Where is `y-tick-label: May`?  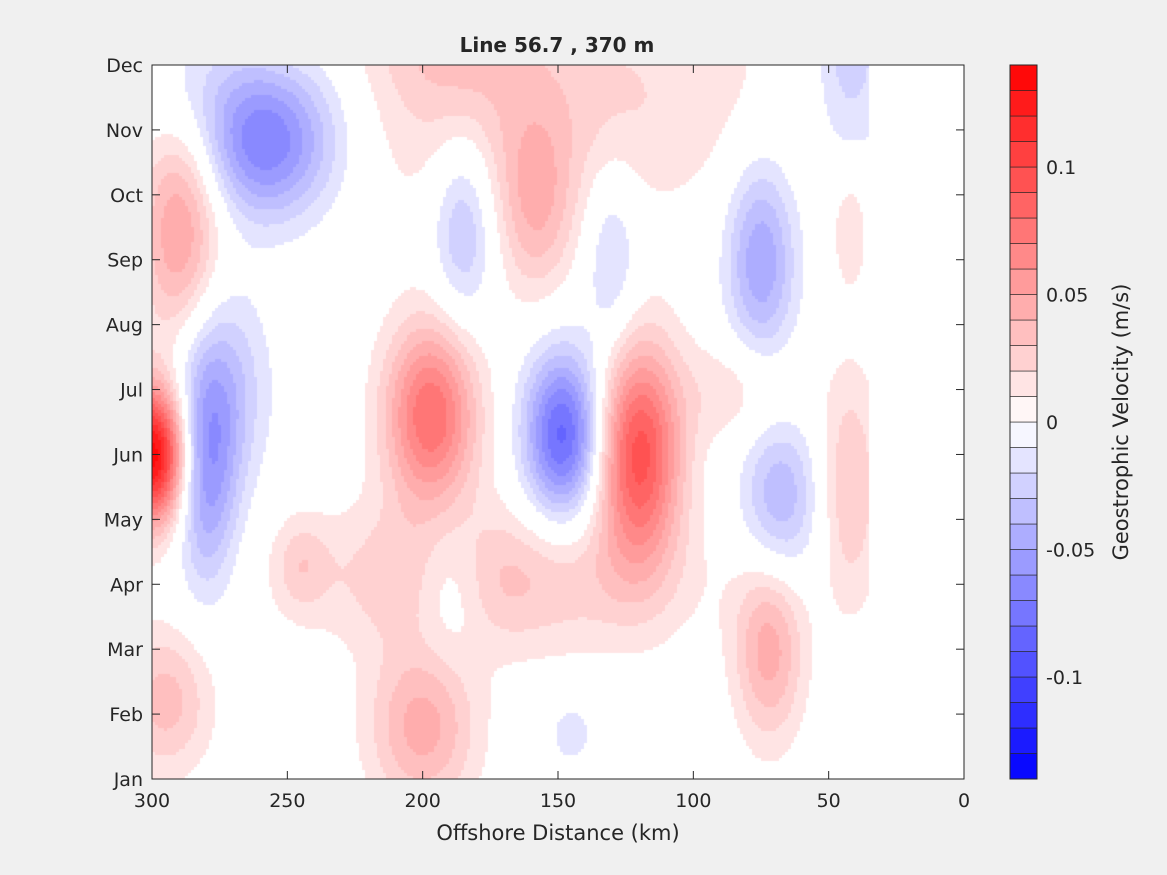 y-tick-label: May is located at coordinates (123, 520).